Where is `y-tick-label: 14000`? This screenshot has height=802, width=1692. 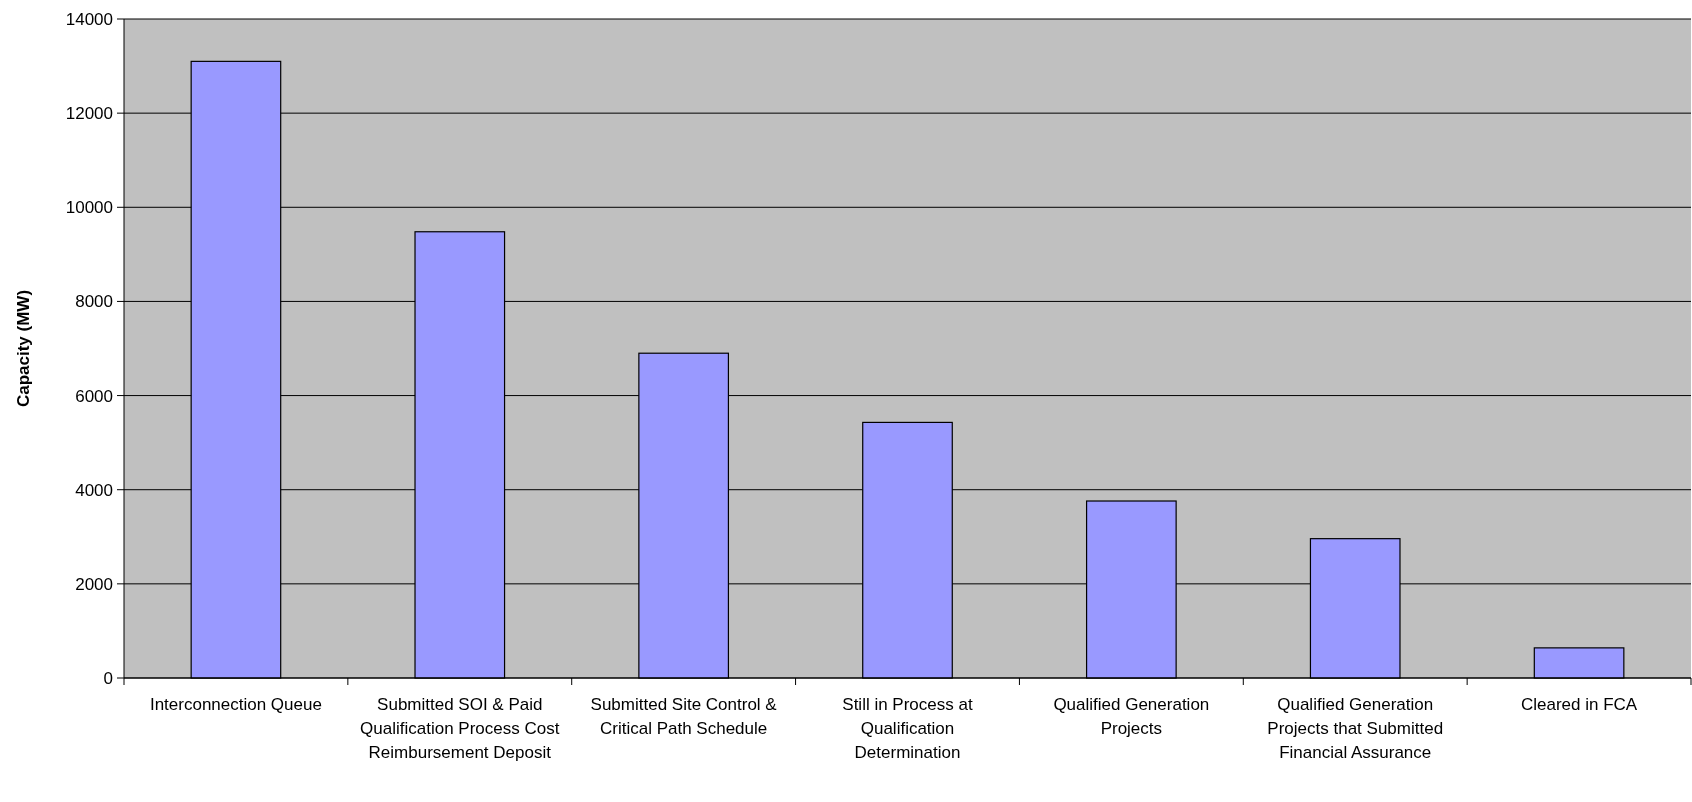
y-tick-label: 14000 is located at coordinates (89, 19).